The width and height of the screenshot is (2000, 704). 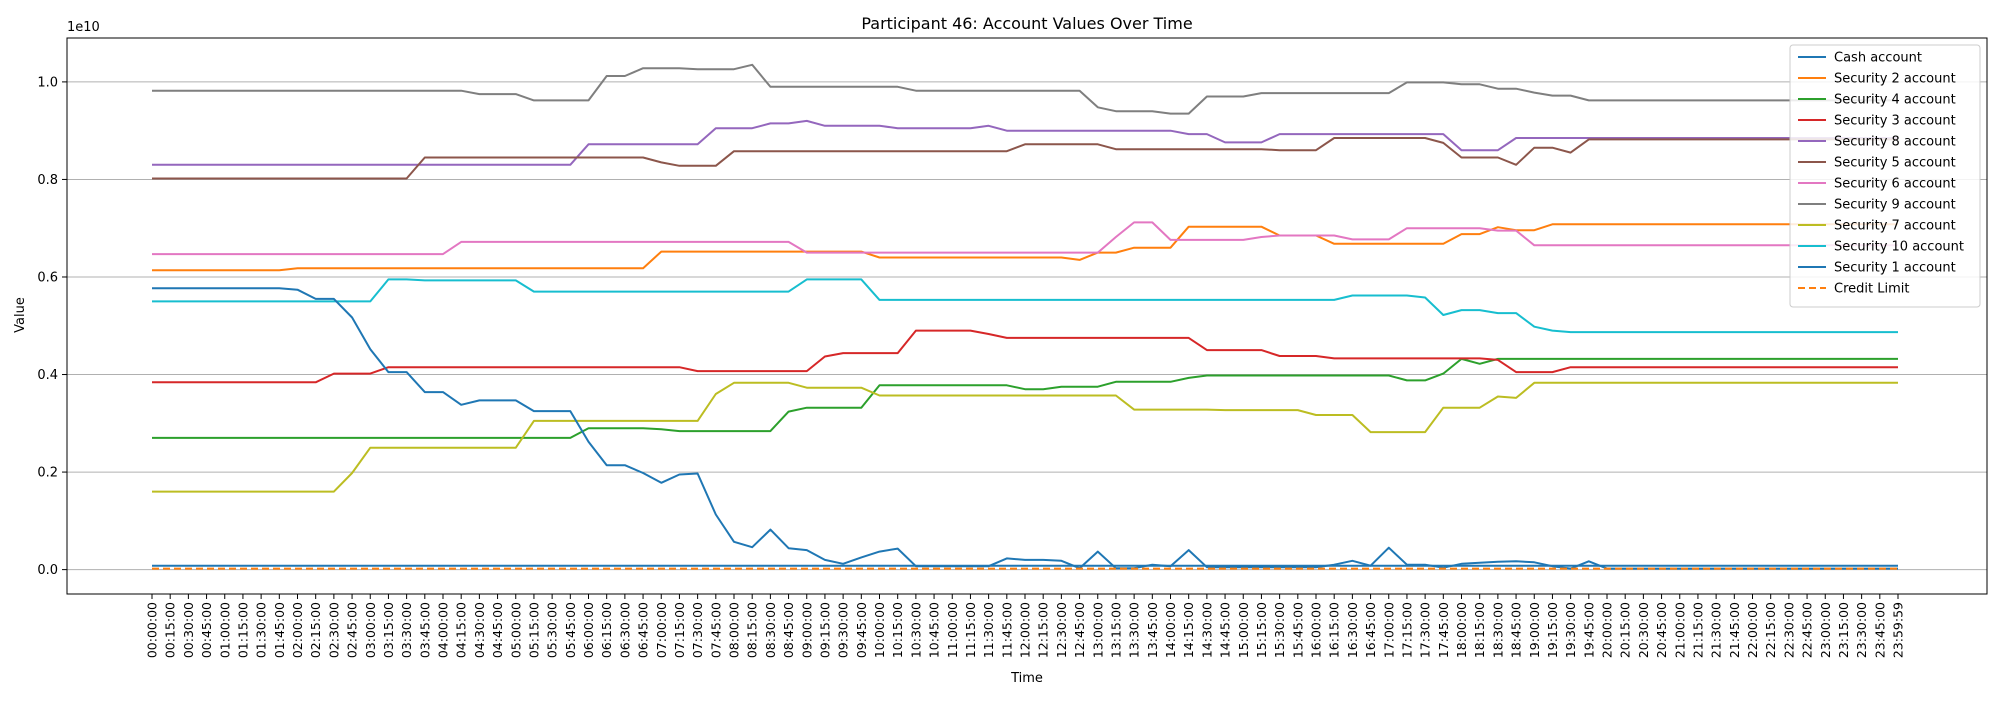 I want to click on x-tick-label: 22:45:00, so click(x=1807, y=630).